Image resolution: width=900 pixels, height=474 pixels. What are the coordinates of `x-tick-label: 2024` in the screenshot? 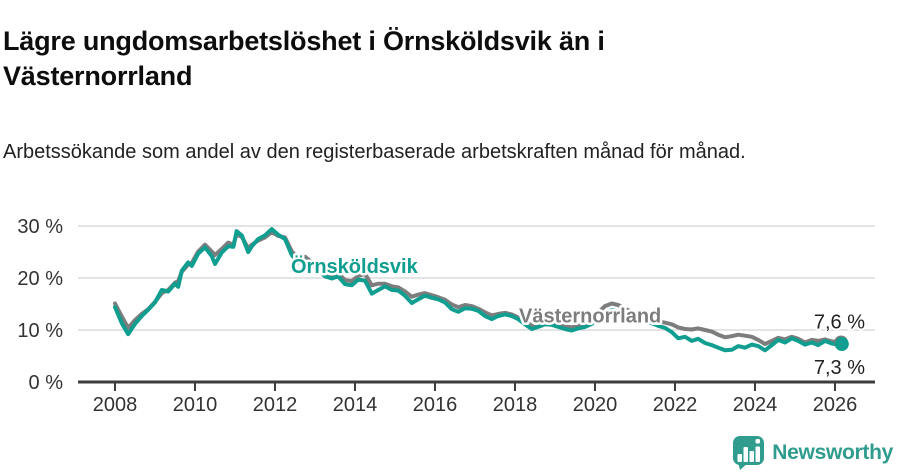 It's located at (755, 405).